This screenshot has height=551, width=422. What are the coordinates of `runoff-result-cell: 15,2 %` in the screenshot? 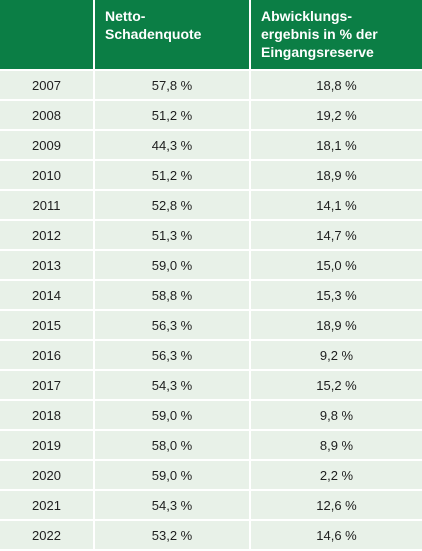 It's located at (336, 386).